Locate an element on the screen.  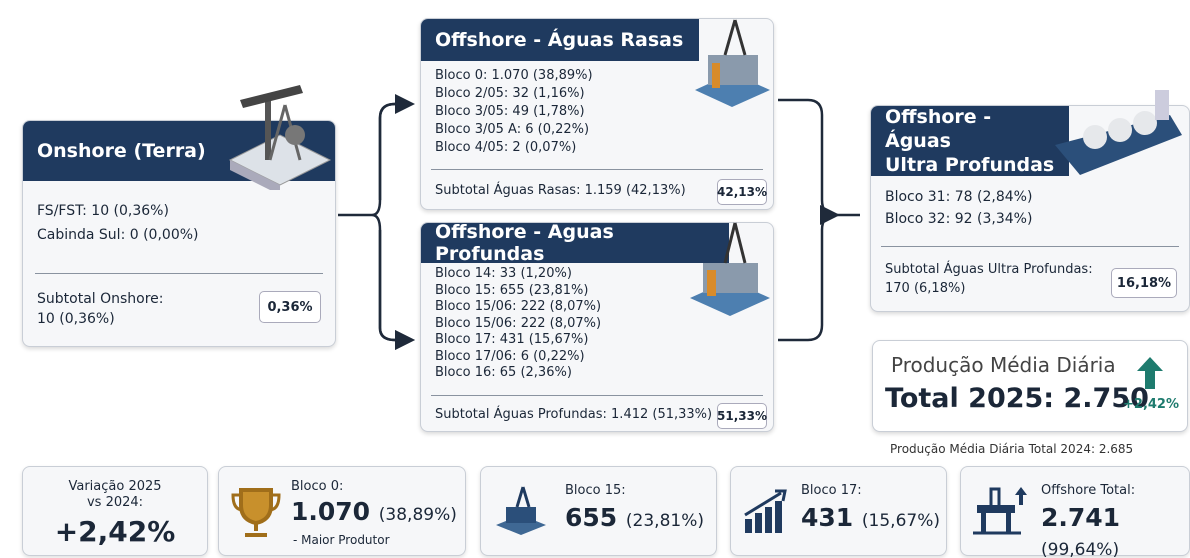
list-item: Bloco 16: 65 (2,36%) is located at coordinates (503, 372).